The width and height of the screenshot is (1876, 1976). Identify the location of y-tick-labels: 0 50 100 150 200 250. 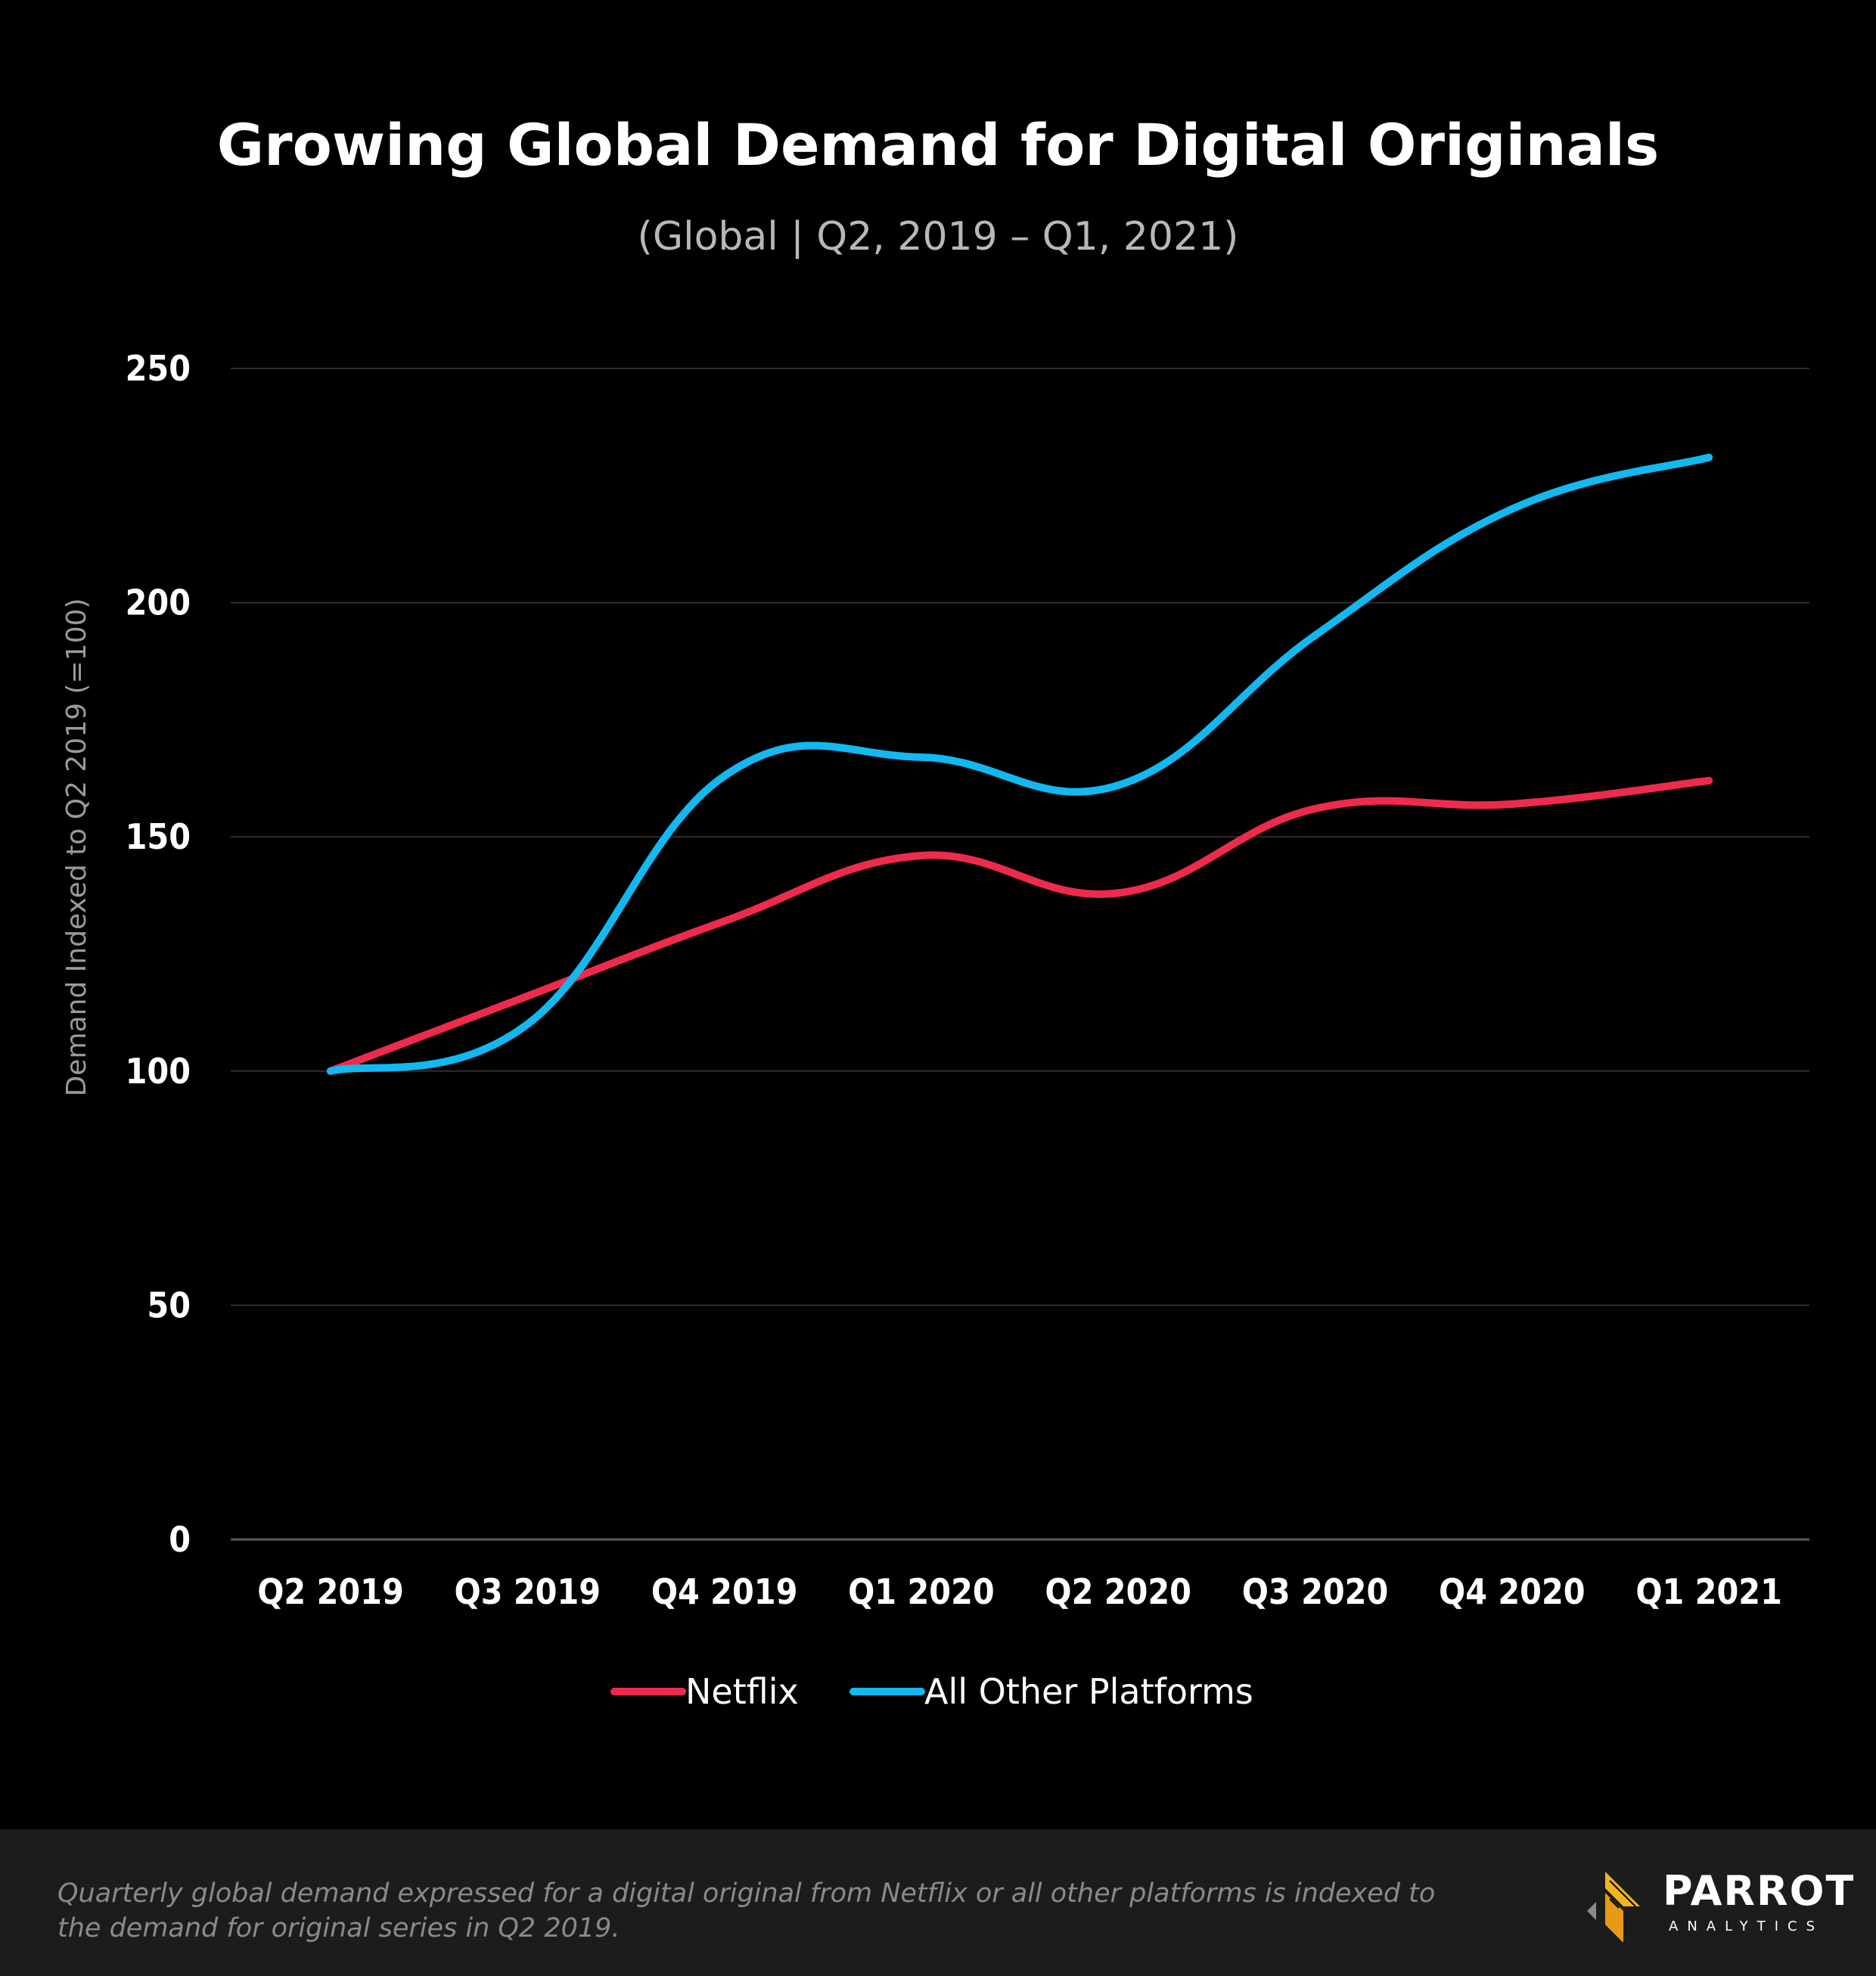
(158, 954).